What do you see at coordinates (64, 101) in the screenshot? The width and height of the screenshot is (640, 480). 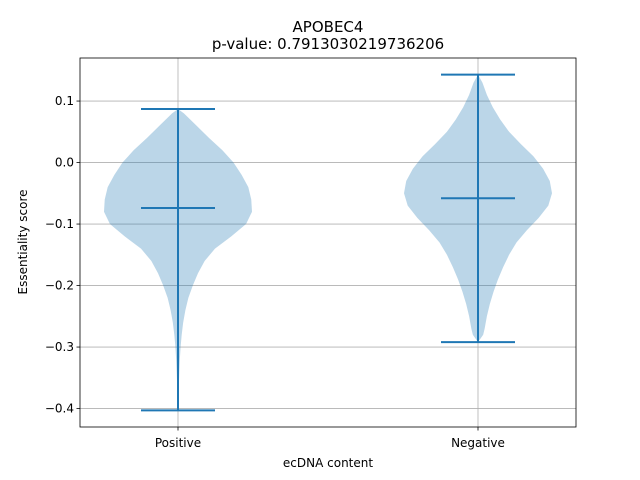 I see `y-tick-label: 0.1` at bounding box center [64, 101].